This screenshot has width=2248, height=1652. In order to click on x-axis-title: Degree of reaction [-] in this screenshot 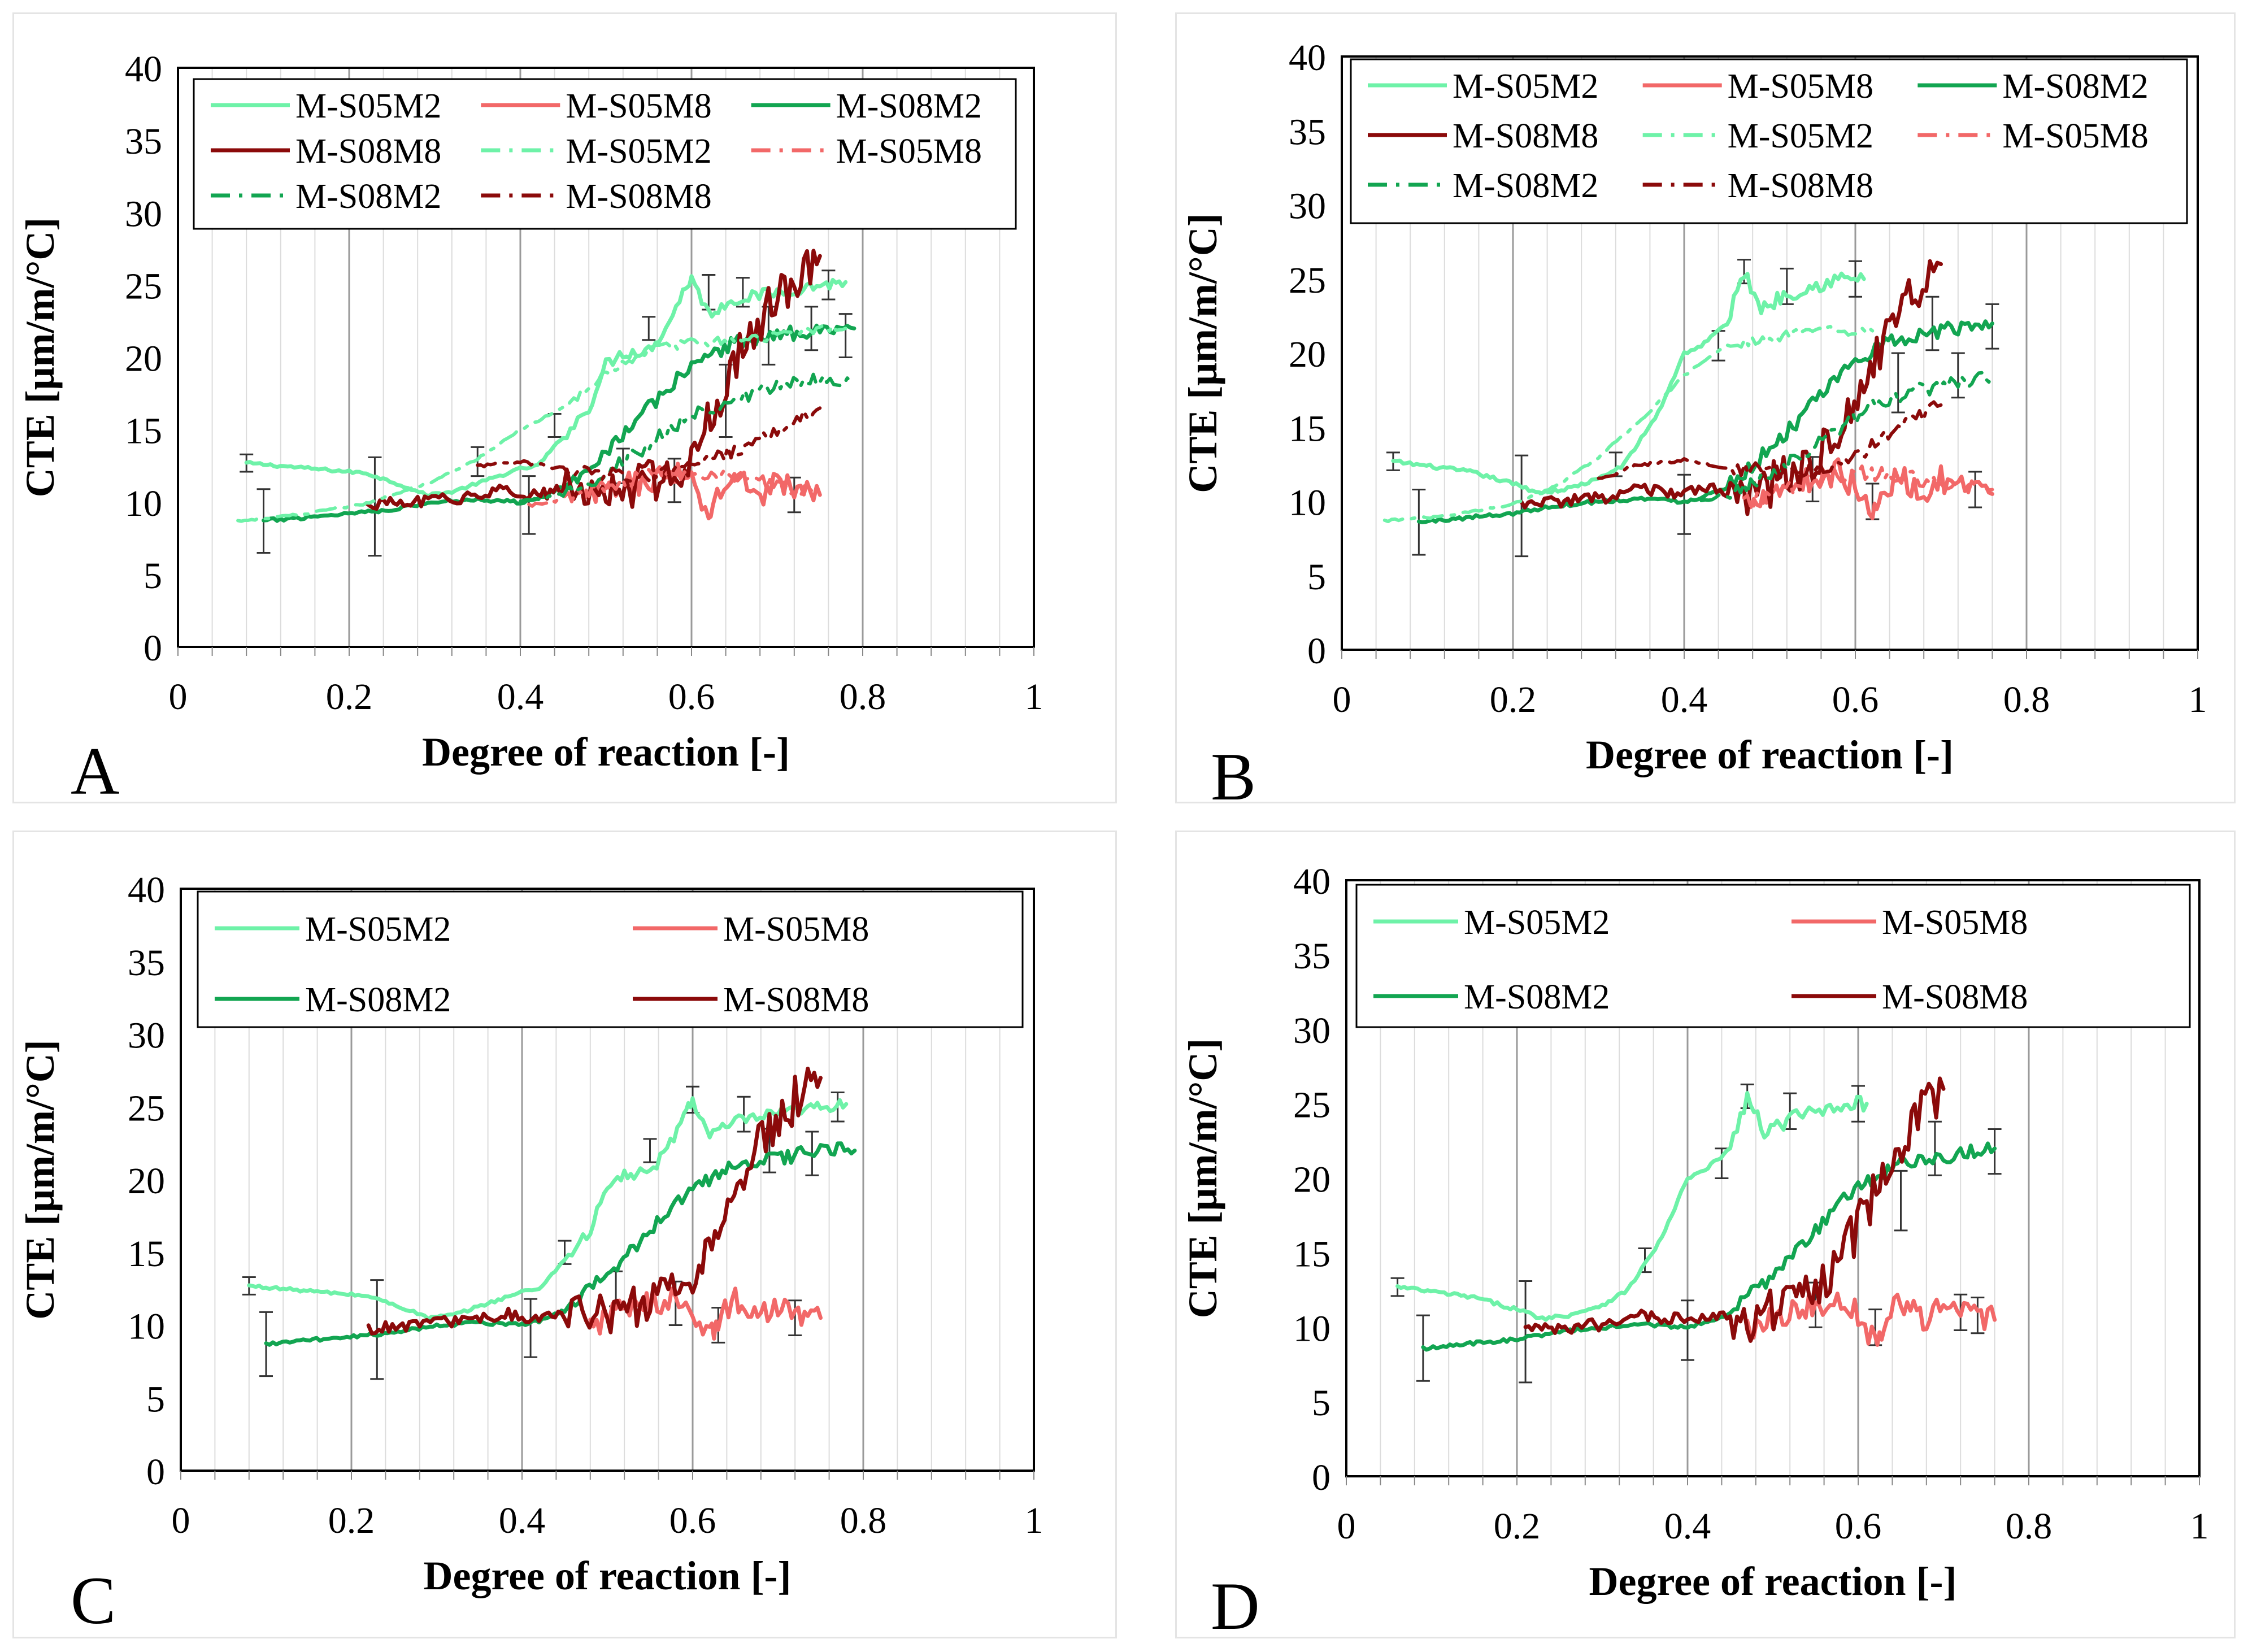, I will do `click(607, 1575)`.